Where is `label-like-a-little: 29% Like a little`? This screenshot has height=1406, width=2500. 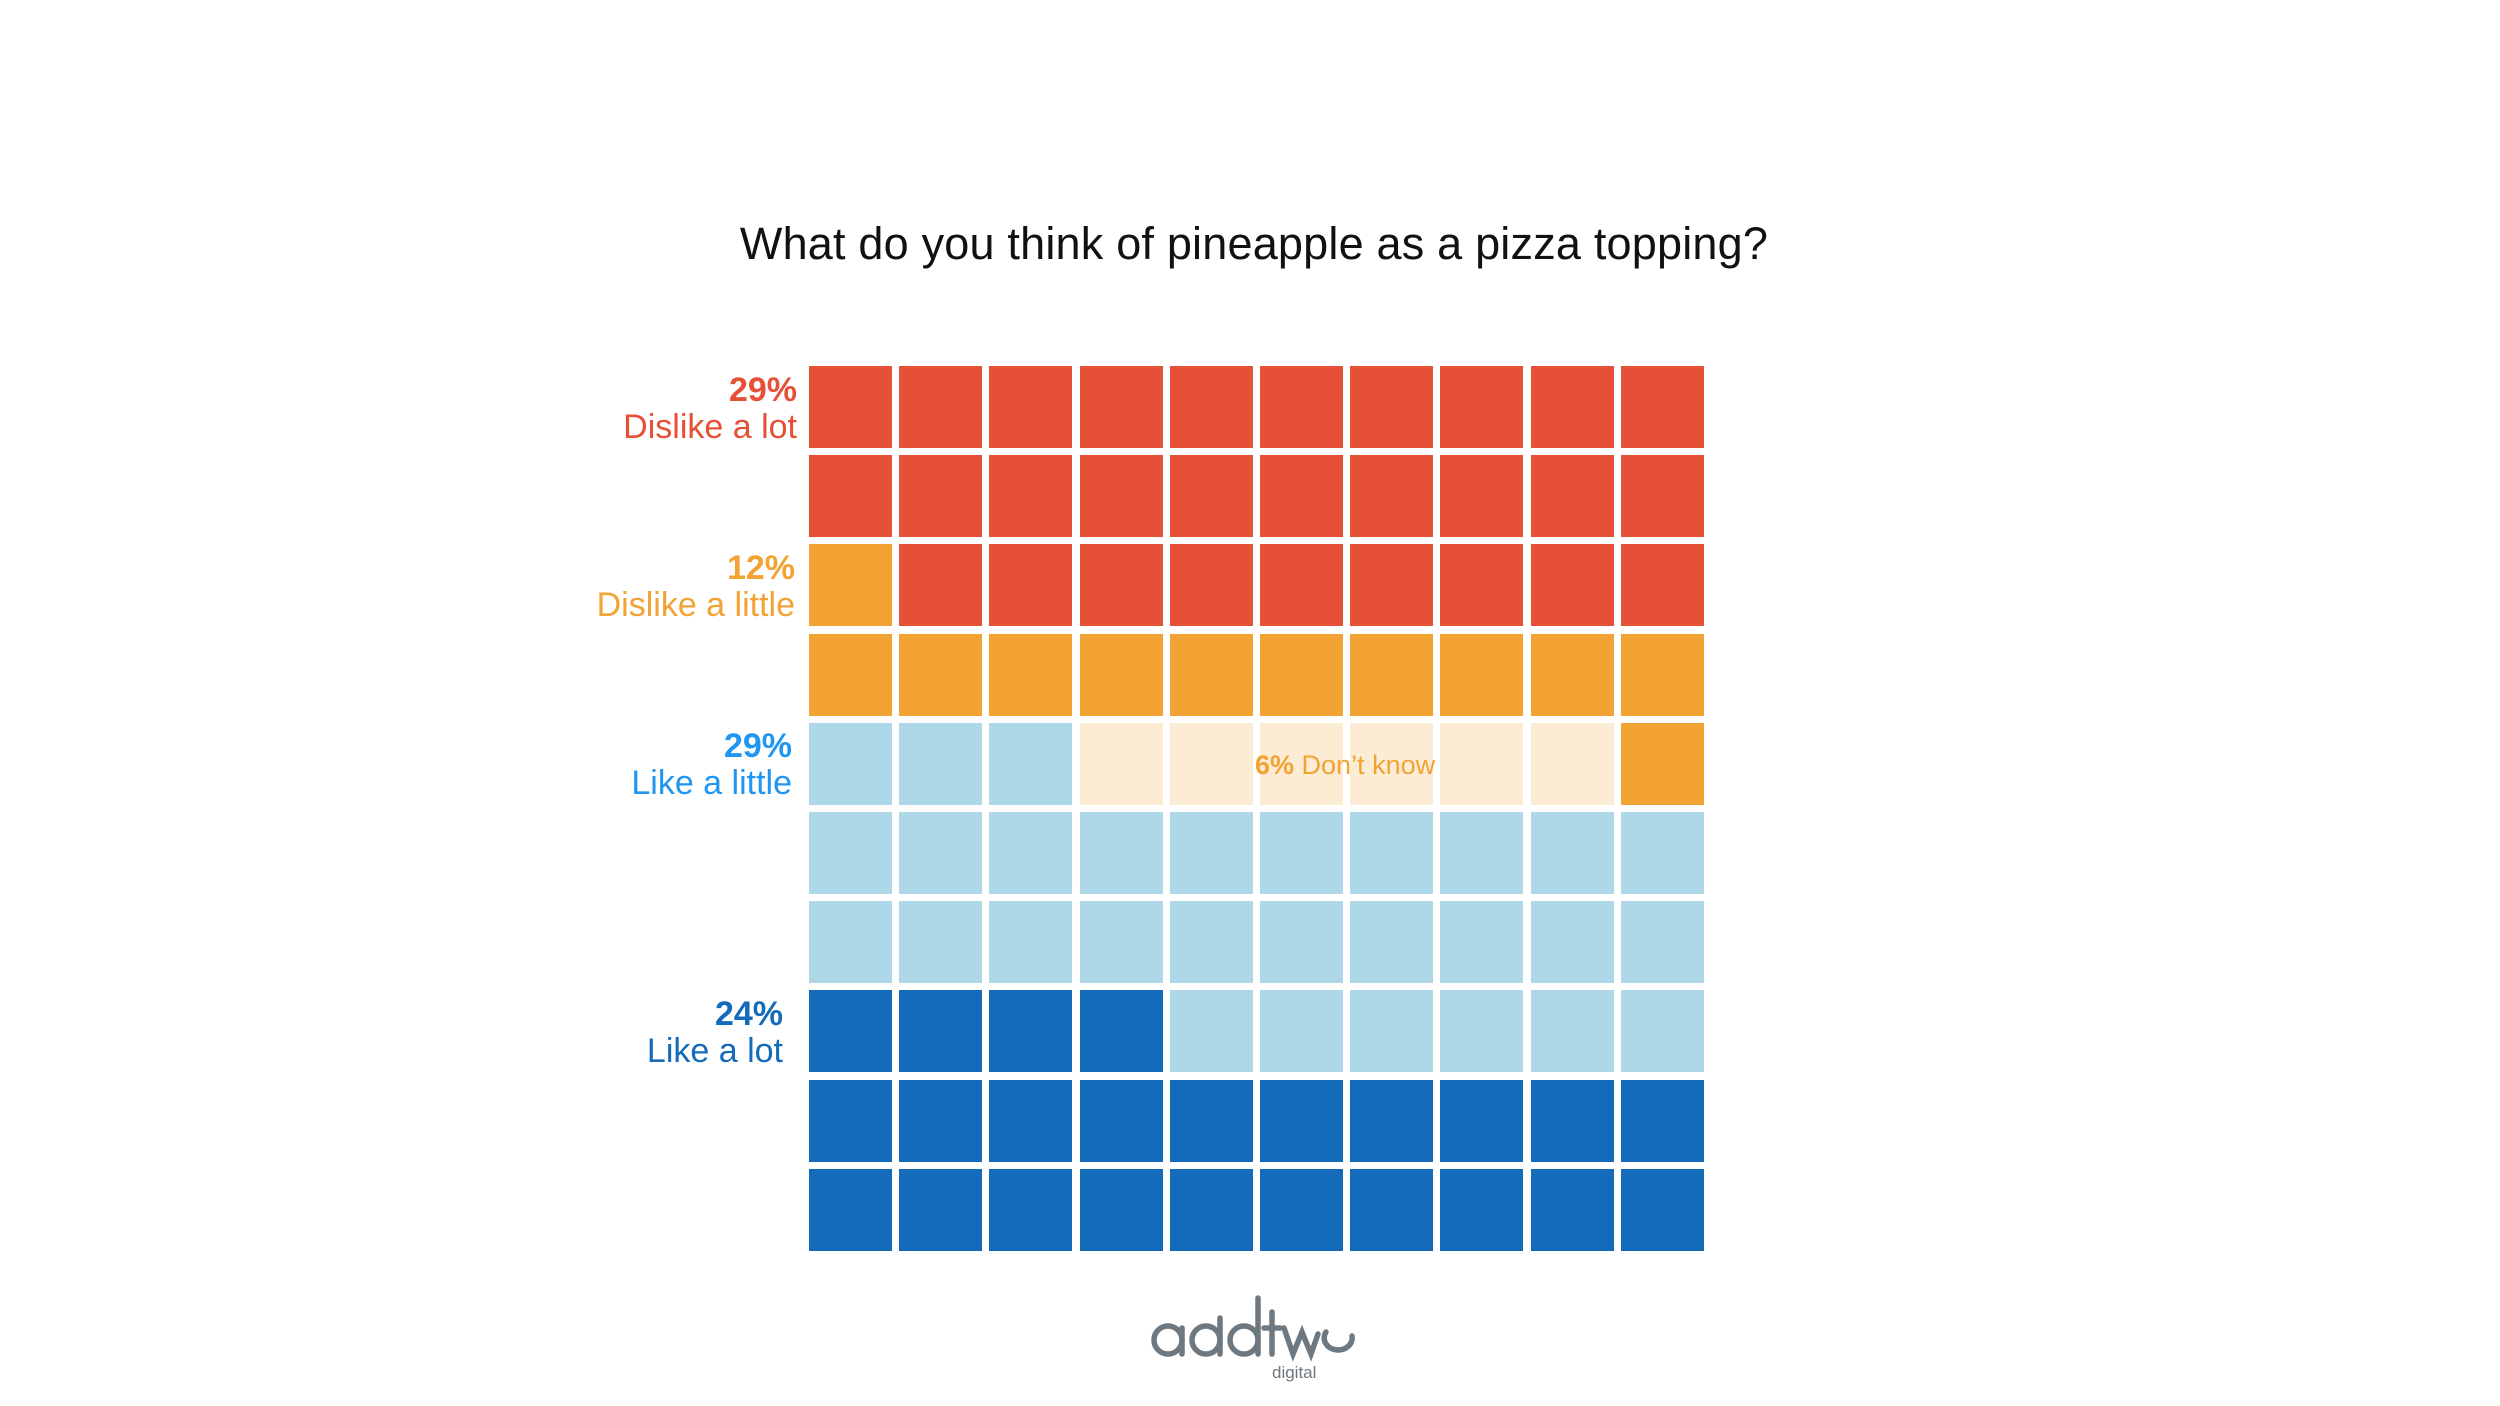
label-like-a-little: 29% Like a little is located at coordinates (711, 765).